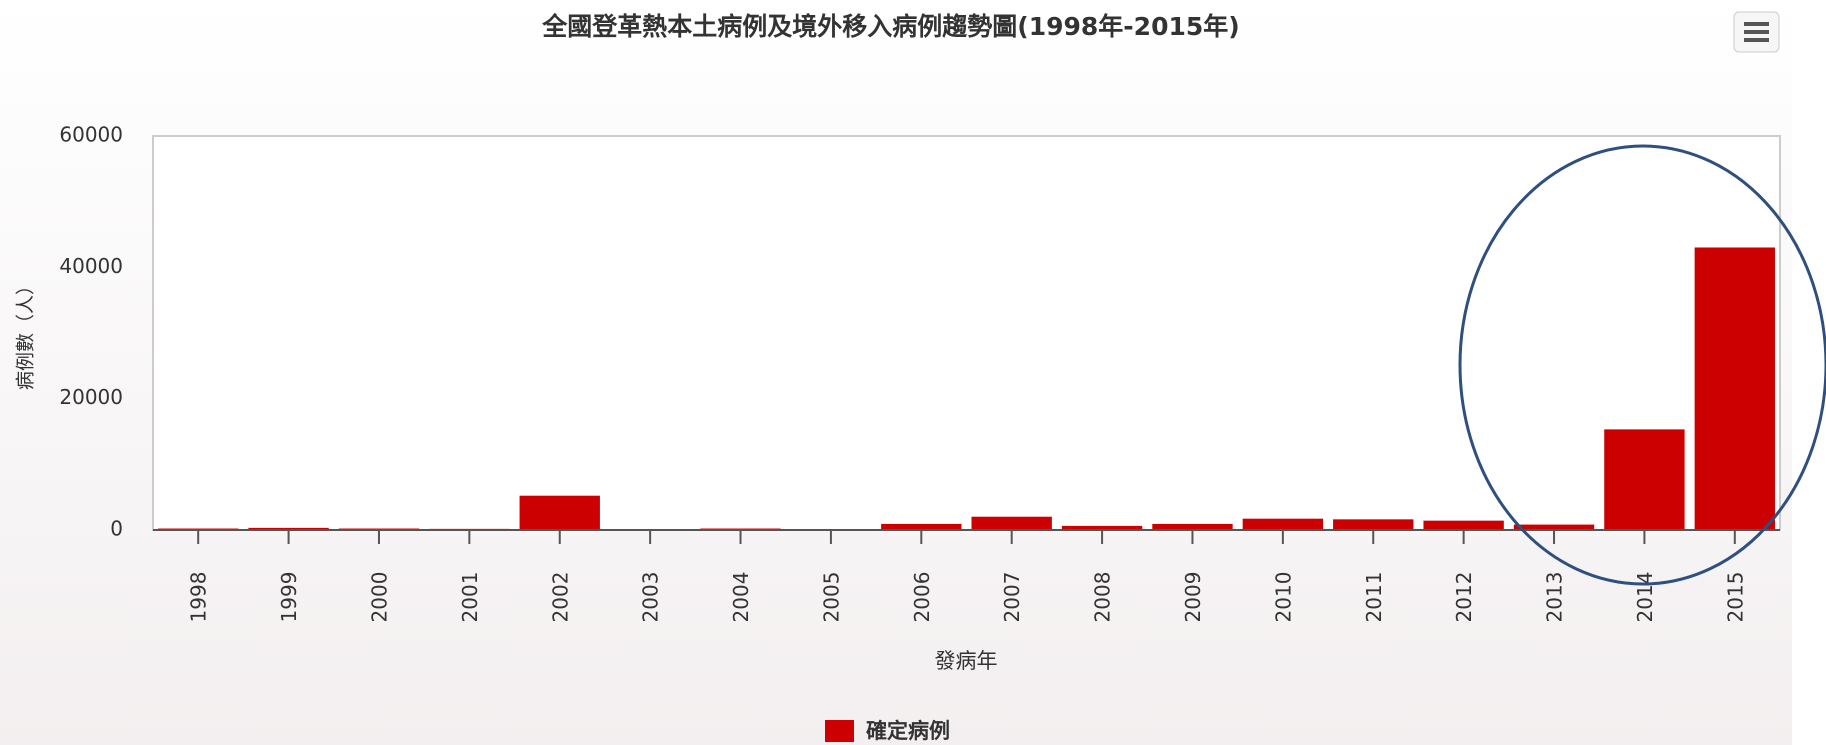 This screenshot has height=745, width=1826. I want to click on y-tick-label: 0, so click(116, 529).